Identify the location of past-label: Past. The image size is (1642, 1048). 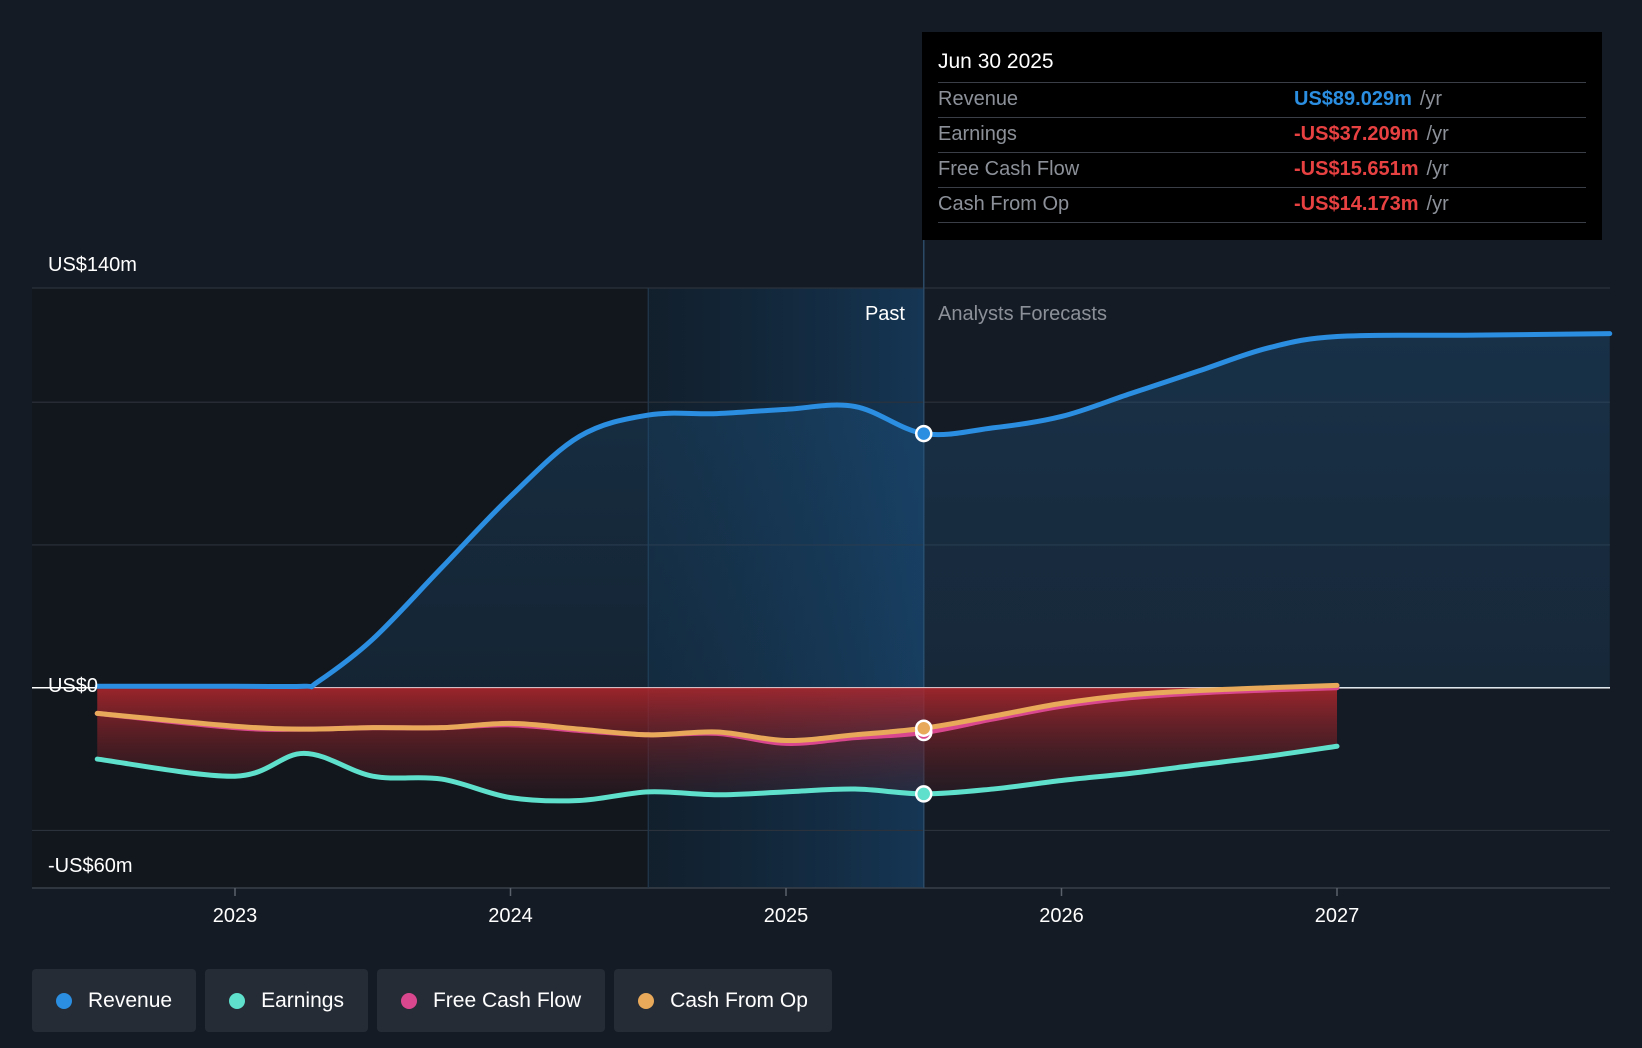
(885, 314).